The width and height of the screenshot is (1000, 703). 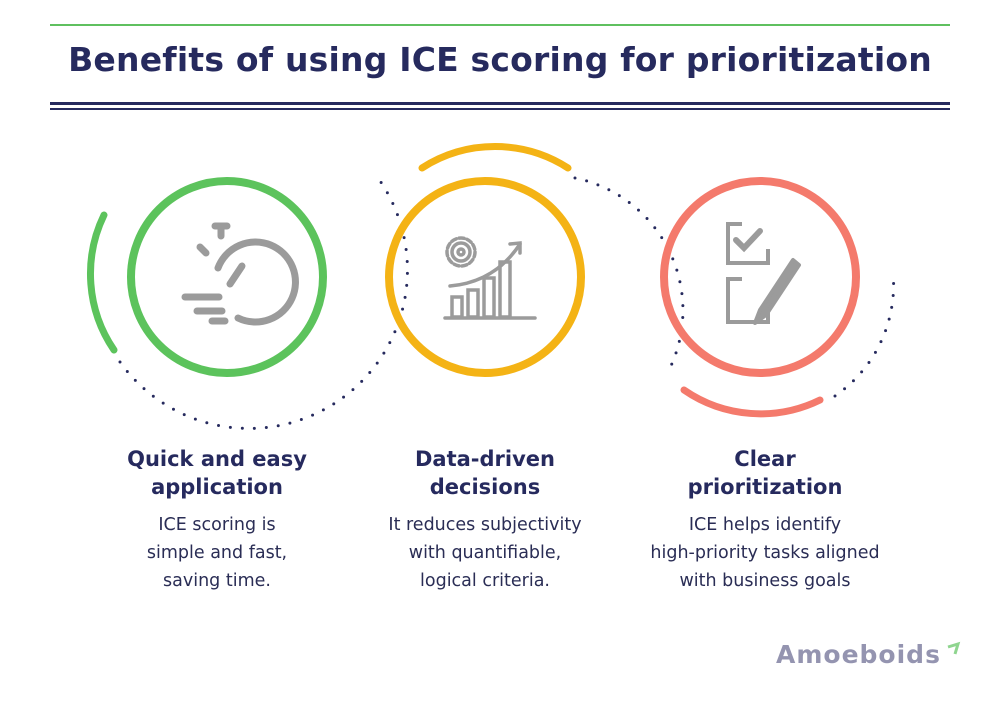 I want to click on dotted-arc-green, so click(x=263, y=303).